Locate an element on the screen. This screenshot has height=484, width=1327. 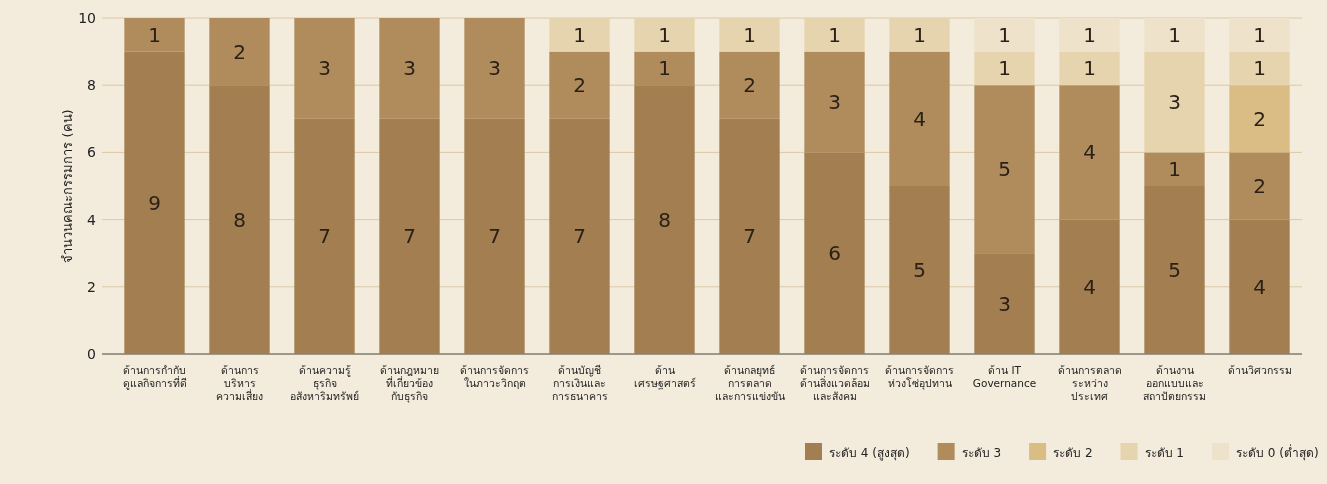
y-tick-label: 6 is located at coordinates (92, 152).